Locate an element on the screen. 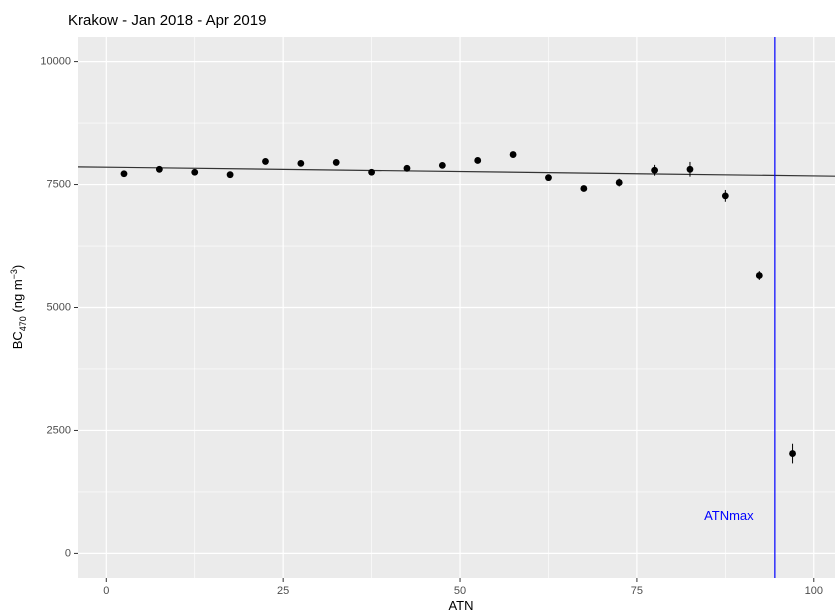 Image resolution: width=835 pixels, height=614 pixels. y-tick-label: 5000 is located at coordinates (59, 307).